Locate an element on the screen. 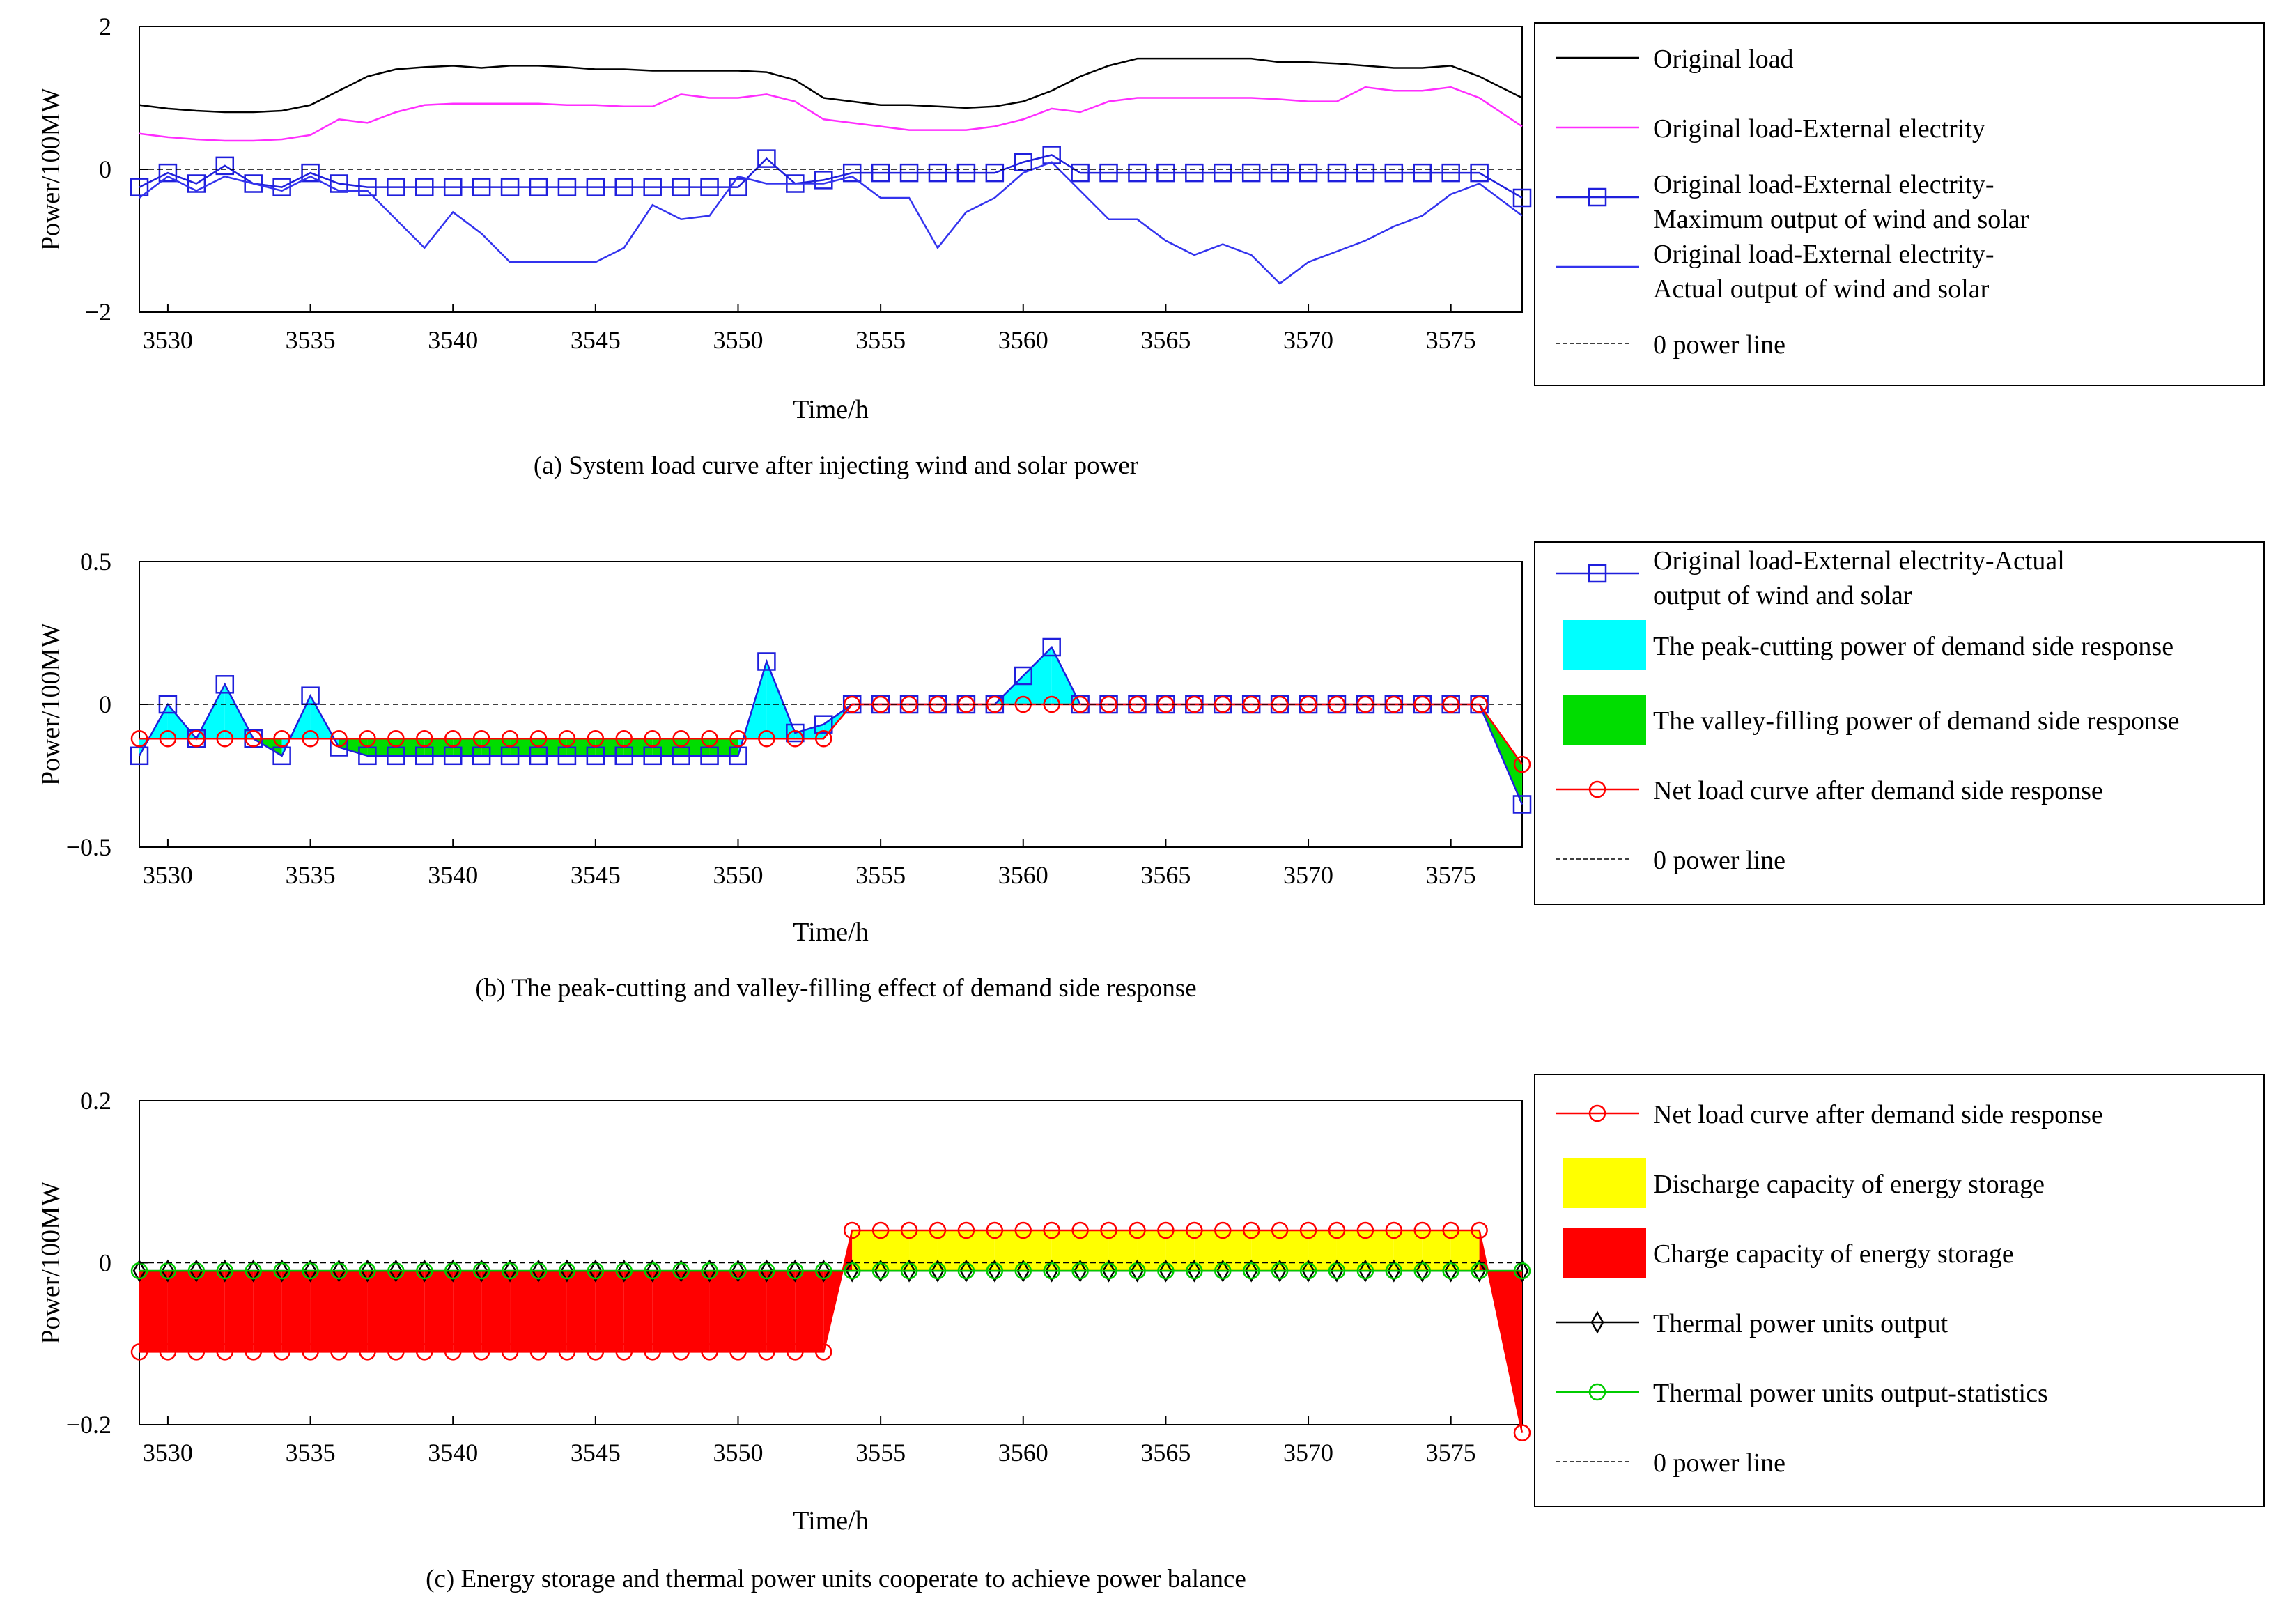 The height and width of the screenshot is (1624, 2278). y-tick-label: −0.2 is located at coordinates (88, 1425).